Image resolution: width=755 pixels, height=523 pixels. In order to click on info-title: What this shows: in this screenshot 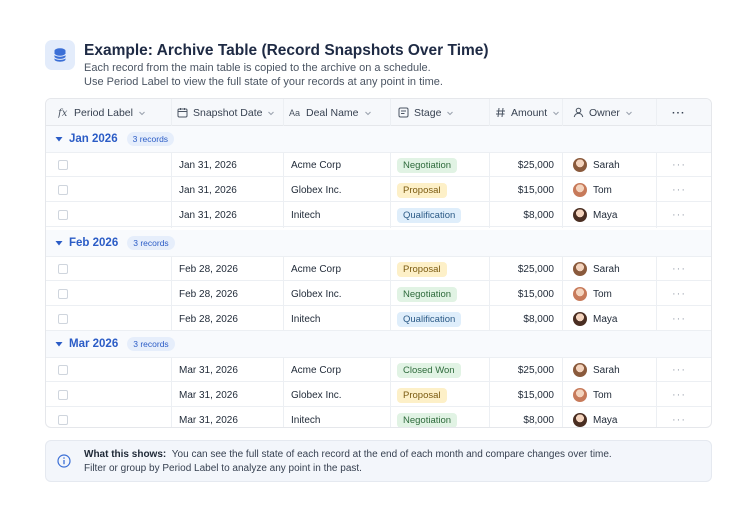, I will do `click(125, 454)`.